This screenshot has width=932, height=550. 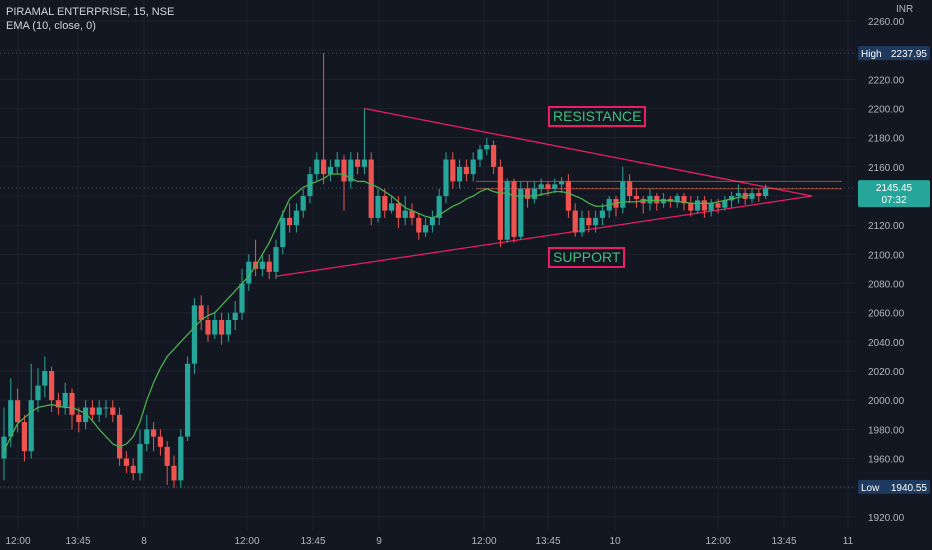 I want to click on price-axis-bg, so click(x=894, y=275).